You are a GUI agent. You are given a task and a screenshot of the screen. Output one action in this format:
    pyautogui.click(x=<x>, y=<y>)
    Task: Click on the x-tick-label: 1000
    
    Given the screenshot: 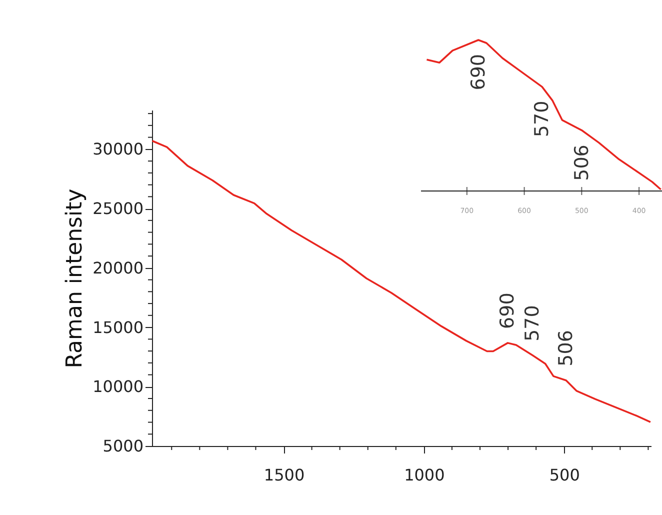 What is the action you would take?
    pyautogui.click(x=424, y=475)
    